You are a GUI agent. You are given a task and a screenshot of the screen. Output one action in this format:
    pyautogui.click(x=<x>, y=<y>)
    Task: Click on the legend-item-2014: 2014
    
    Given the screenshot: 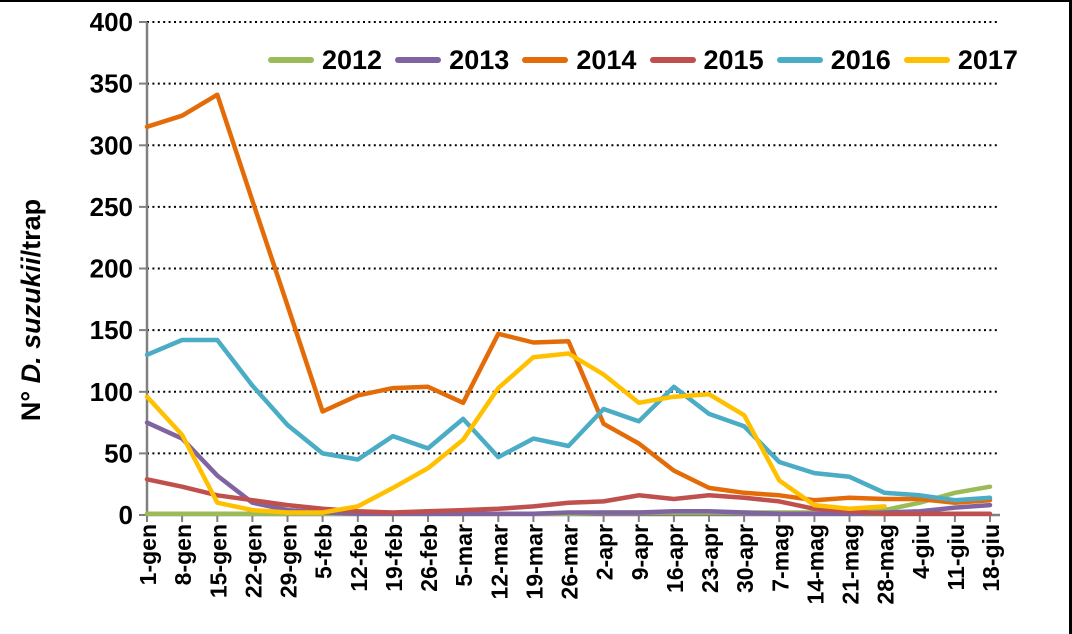 What is the action you would take?
    pyautogui.click(x=579, y=60)
    